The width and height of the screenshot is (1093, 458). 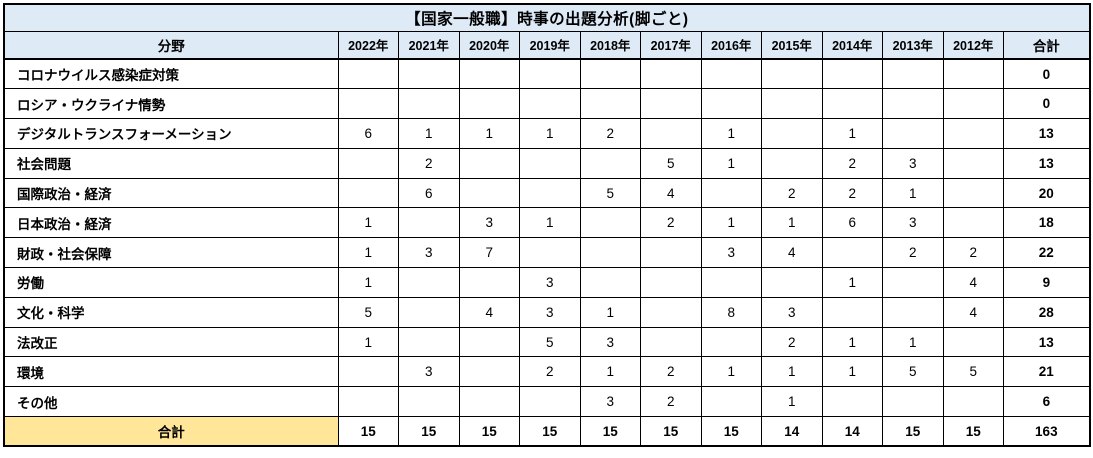 I want to click on column-header-year: 2013年, so click(x=913, y=45).